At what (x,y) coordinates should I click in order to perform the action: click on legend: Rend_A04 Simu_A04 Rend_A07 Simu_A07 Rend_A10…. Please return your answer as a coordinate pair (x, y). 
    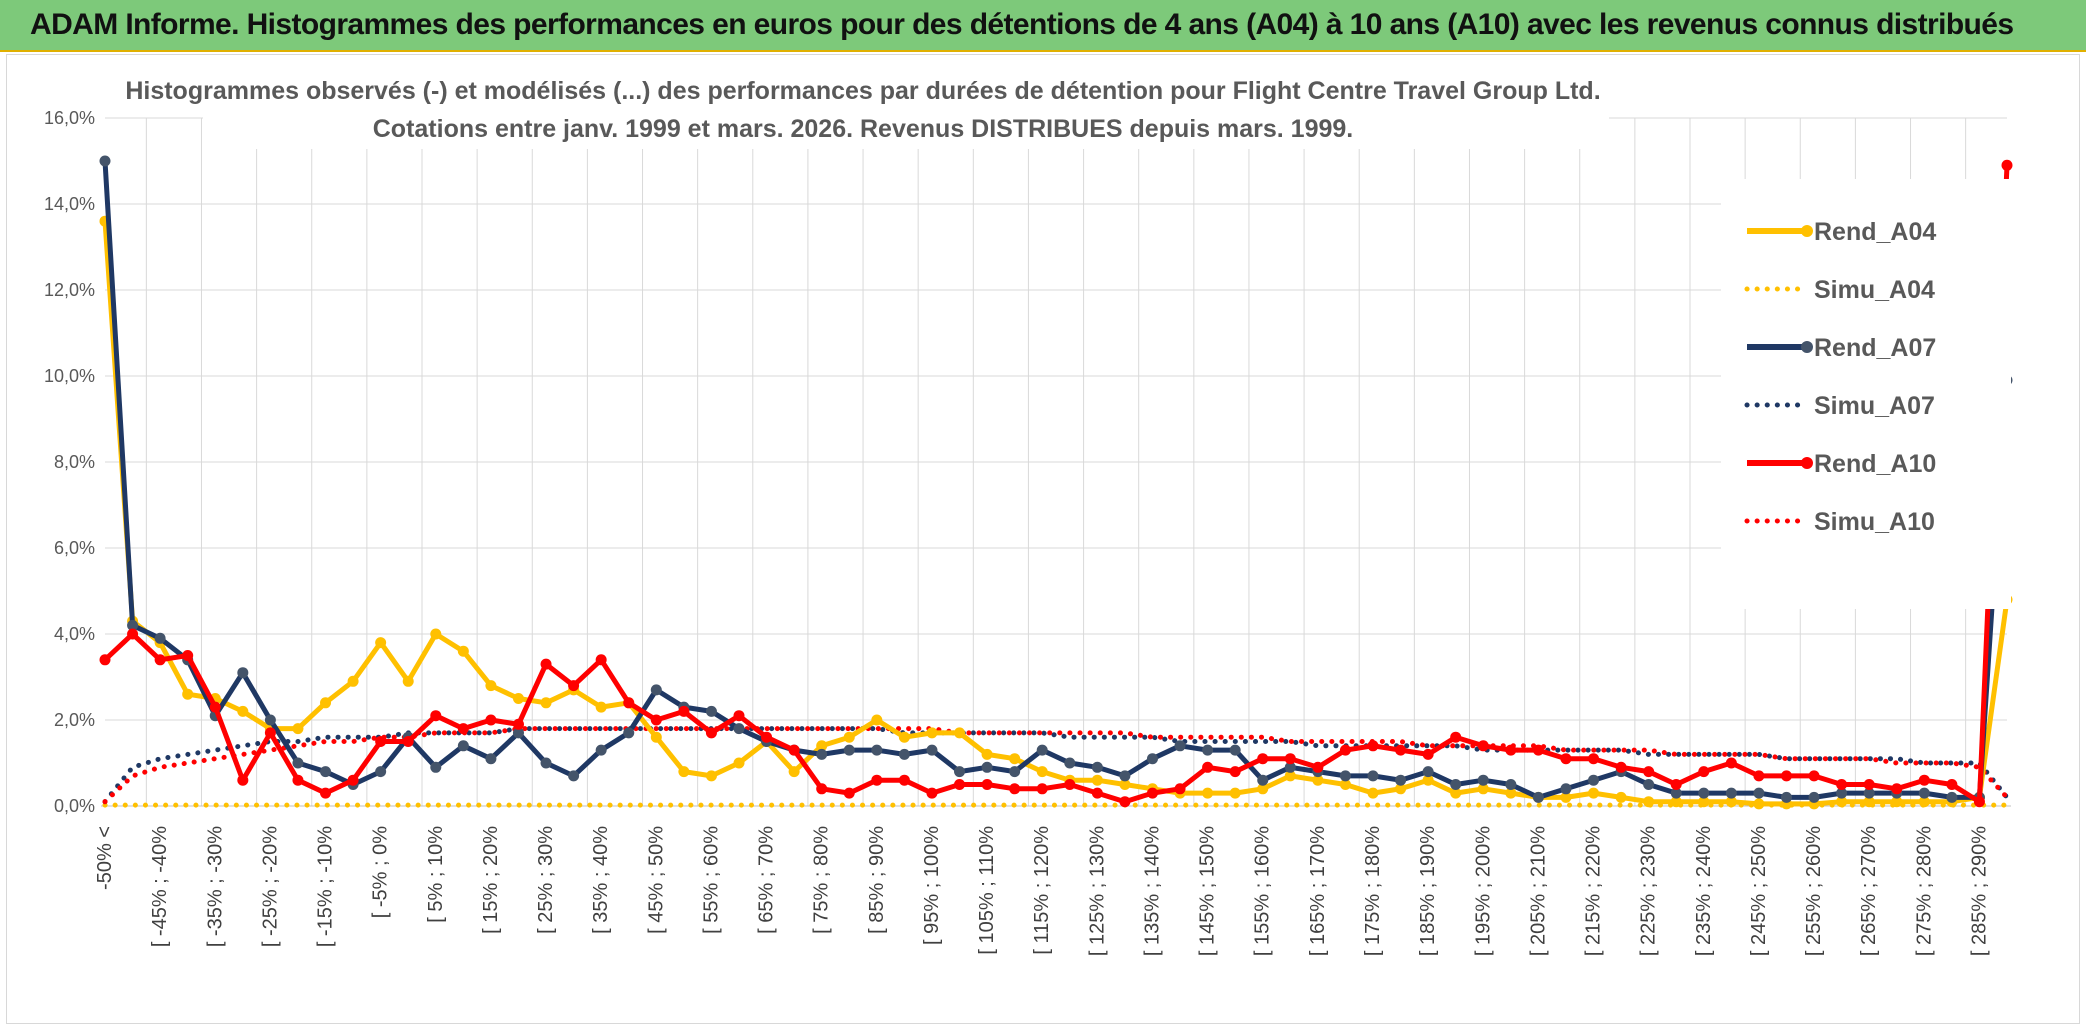
    Looking at the image, I should click on (1840, 377).